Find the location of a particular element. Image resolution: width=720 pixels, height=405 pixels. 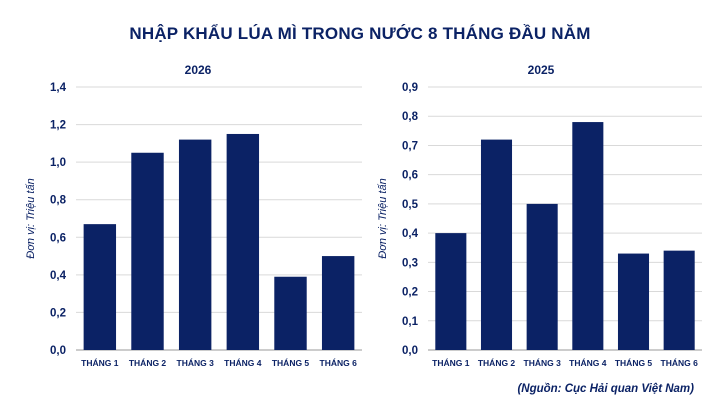

y-tick-label: 0,9 is located at coordinates (410, 88).